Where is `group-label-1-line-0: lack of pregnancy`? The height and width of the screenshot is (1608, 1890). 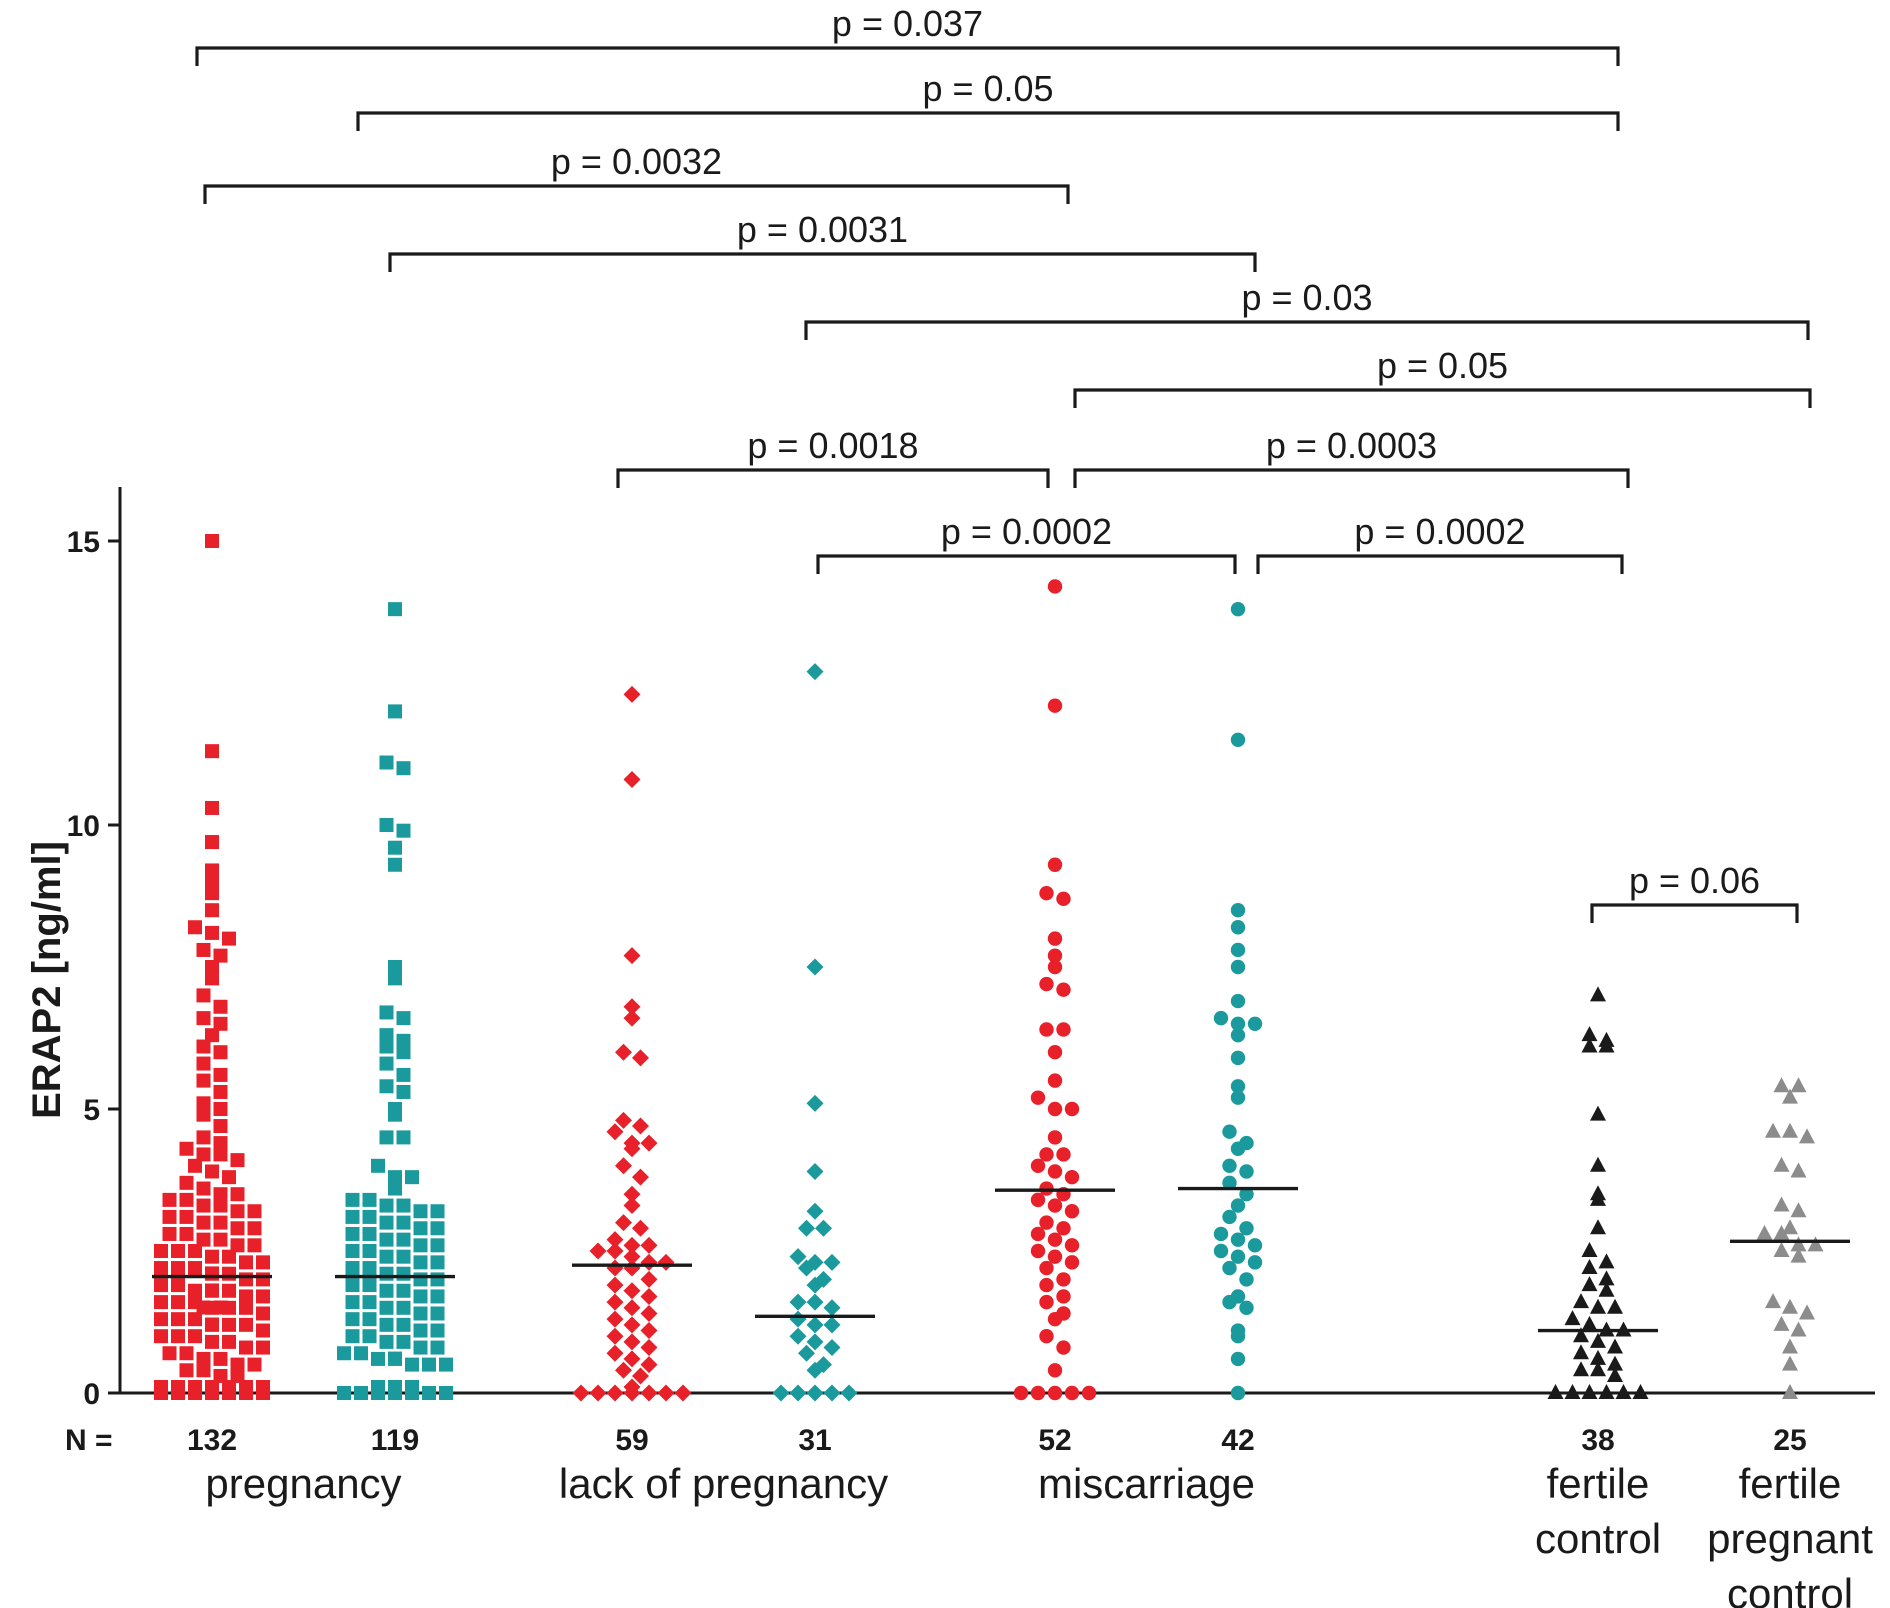 group-label-1-line-0: lack of pregnancy is located at coordinates (723, 1483).